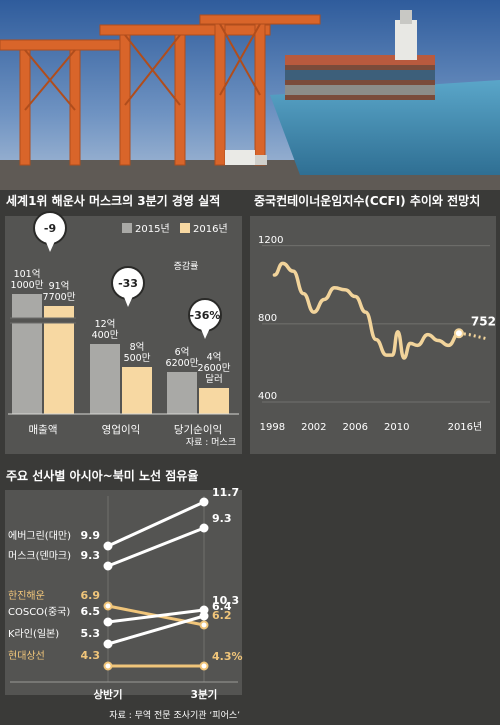 The image size is (500, 725). Describe the element at coordinates (267, 396) in the screenshot. I see `ccfi-y-tick-400: 400` at that location.